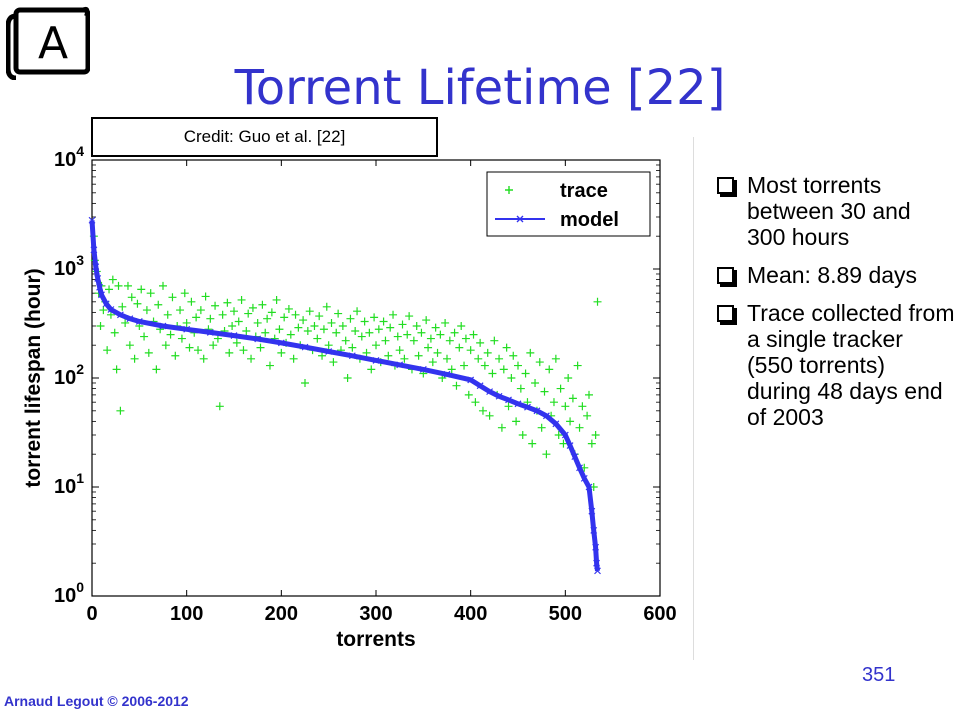 The width and height of the screenshot is (960, 720). What do you see at coordinates (693, 398) in the screenshot?
I see `column-divider` at bounding box center [693, 398].